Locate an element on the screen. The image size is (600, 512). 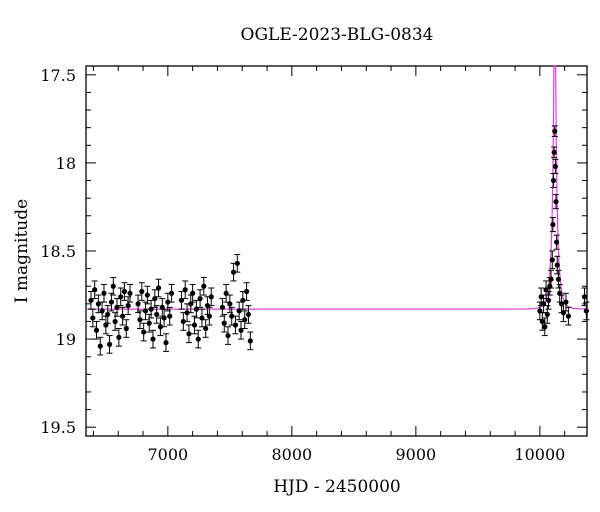
x-tick-label: 7000 is located at coordinates (167, 454).